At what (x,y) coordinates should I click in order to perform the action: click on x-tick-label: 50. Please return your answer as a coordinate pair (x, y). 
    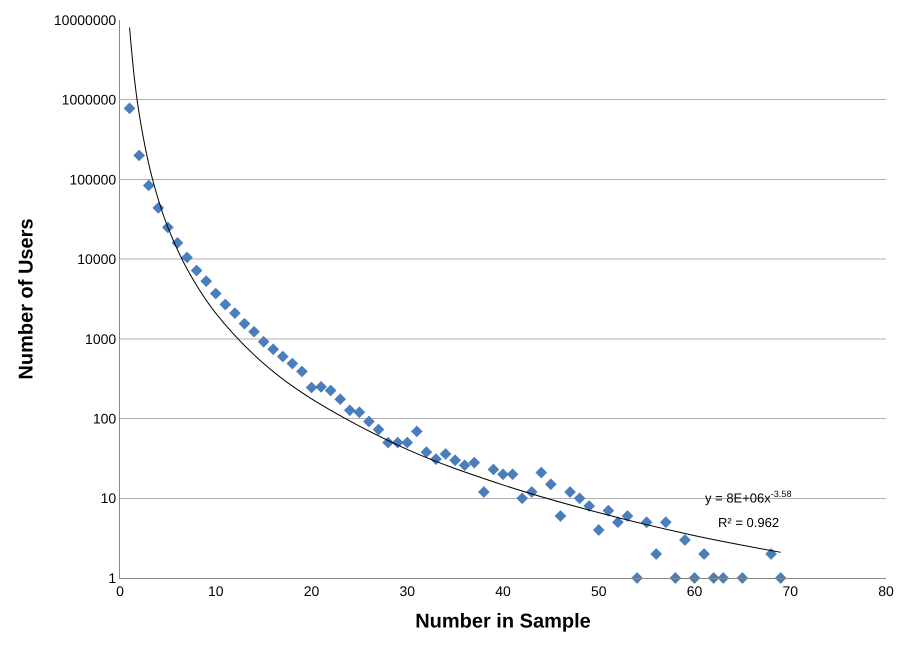
    Looking at the image, I should click on (598, 590).